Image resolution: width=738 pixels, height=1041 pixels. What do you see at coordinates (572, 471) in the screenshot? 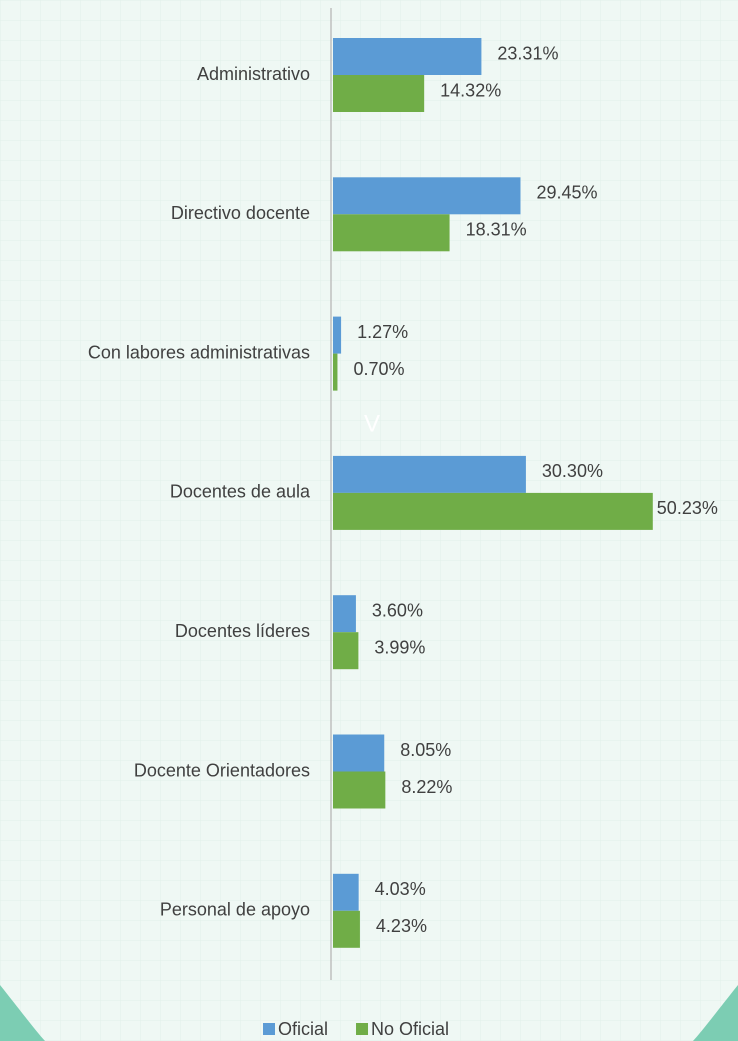
I see `value-label: 30.30%` at bounding box center [572, 471].